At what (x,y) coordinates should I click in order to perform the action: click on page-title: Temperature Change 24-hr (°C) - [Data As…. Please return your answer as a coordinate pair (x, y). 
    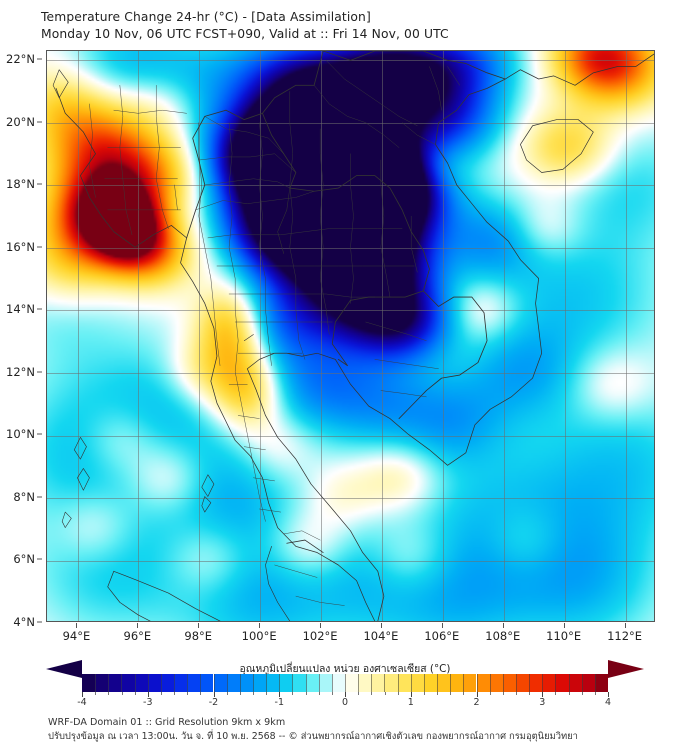
    Looking at the image, I should click on (206, 17).